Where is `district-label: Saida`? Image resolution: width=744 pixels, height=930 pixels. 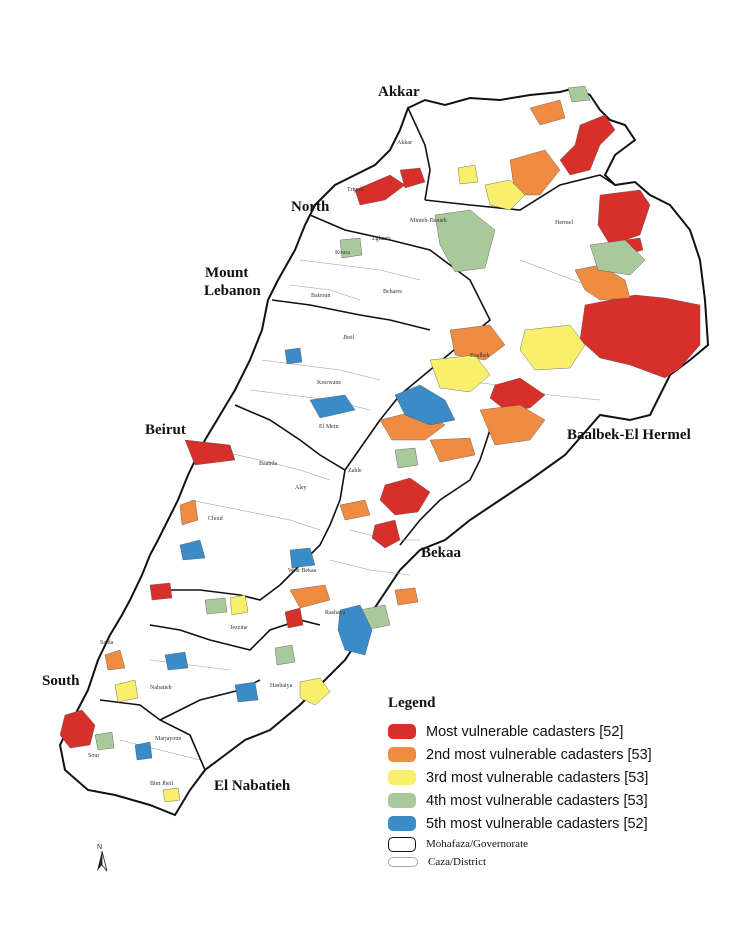
district-label: Saida is located at coordinates (107, 643).